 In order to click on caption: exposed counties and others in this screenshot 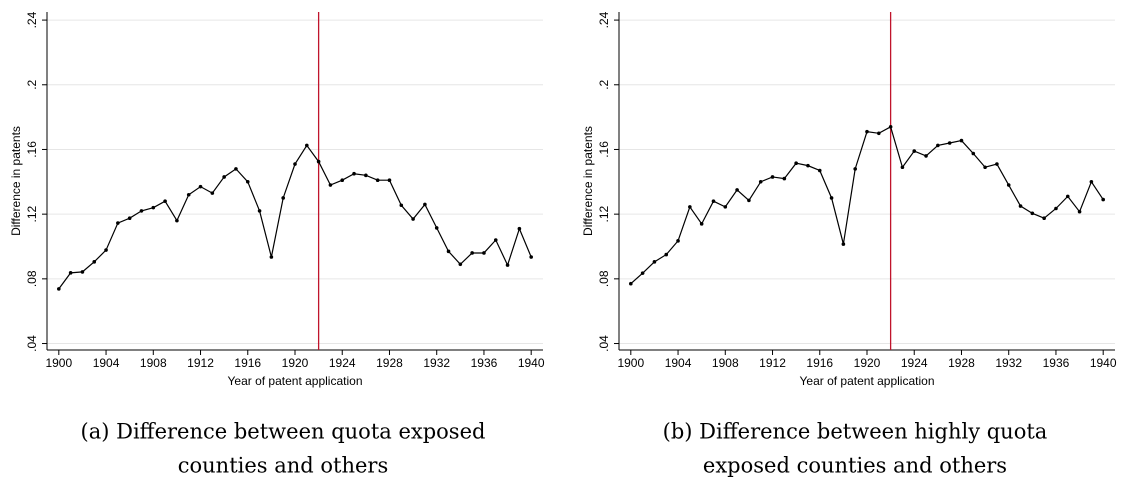, I will do `click(855, 466)`.